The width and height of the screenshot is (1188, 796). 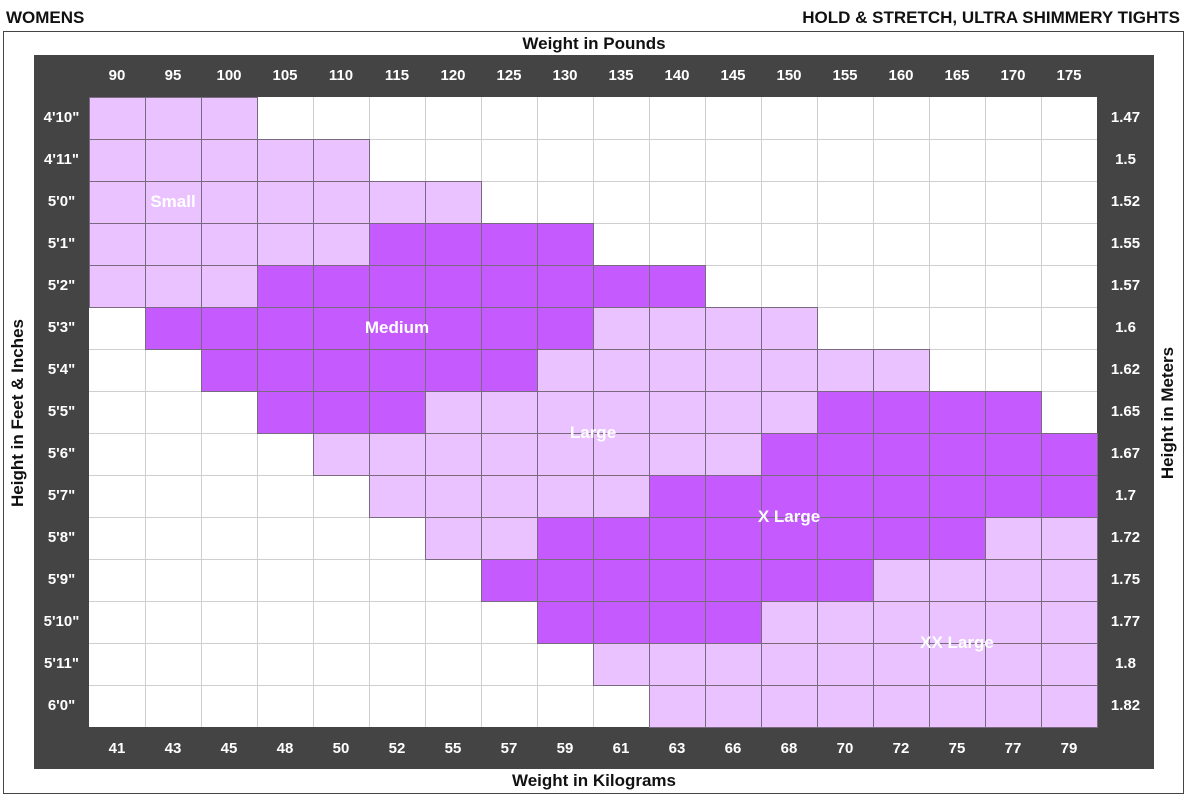 I want to click on grid-line-horizontal, so click(x=593, y=181).